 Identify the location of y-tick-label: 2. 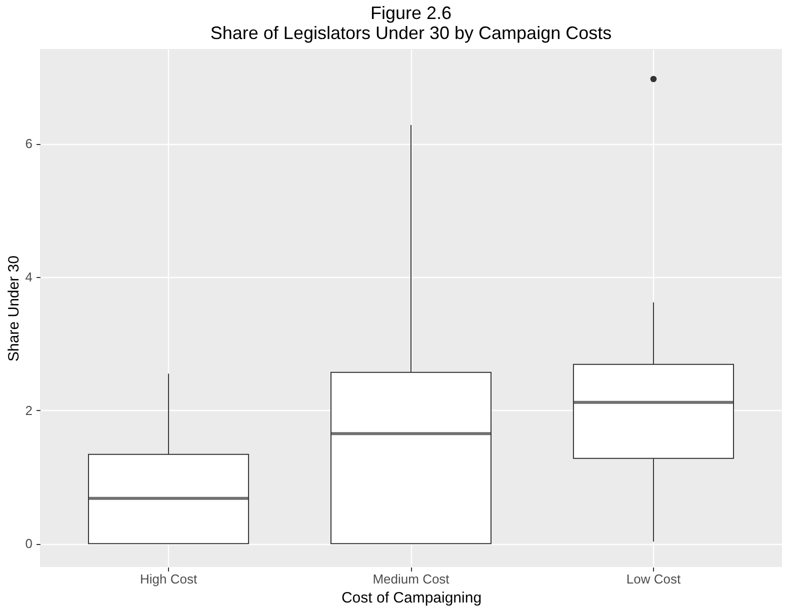
(28, 410).